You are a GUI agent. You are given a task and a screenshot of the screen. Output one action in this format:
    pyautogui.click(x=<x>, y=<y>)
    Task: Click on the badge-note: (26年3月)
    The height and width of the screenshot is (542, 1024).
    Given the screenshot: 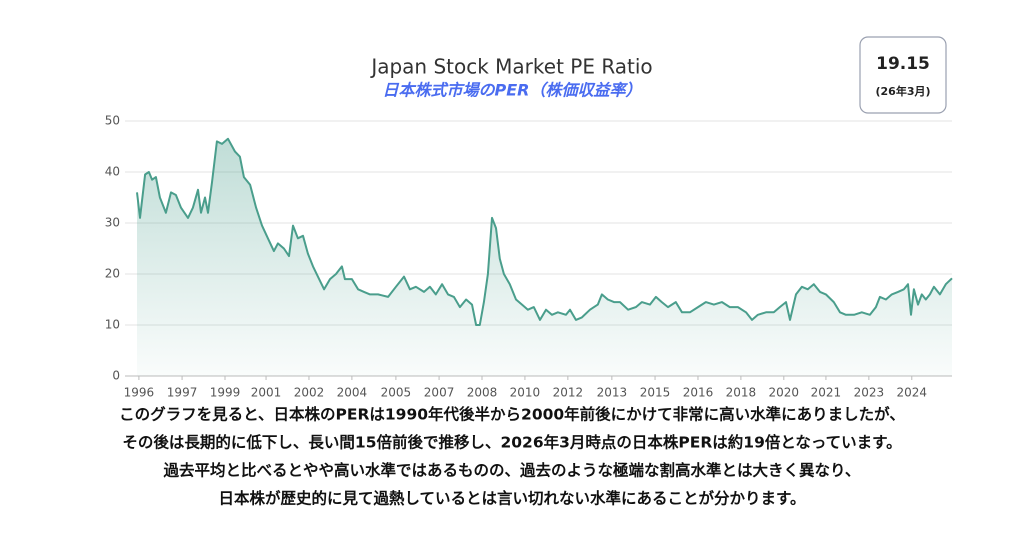 What is the action you would take?
    pyautogui.click(x=902, y=91)
    